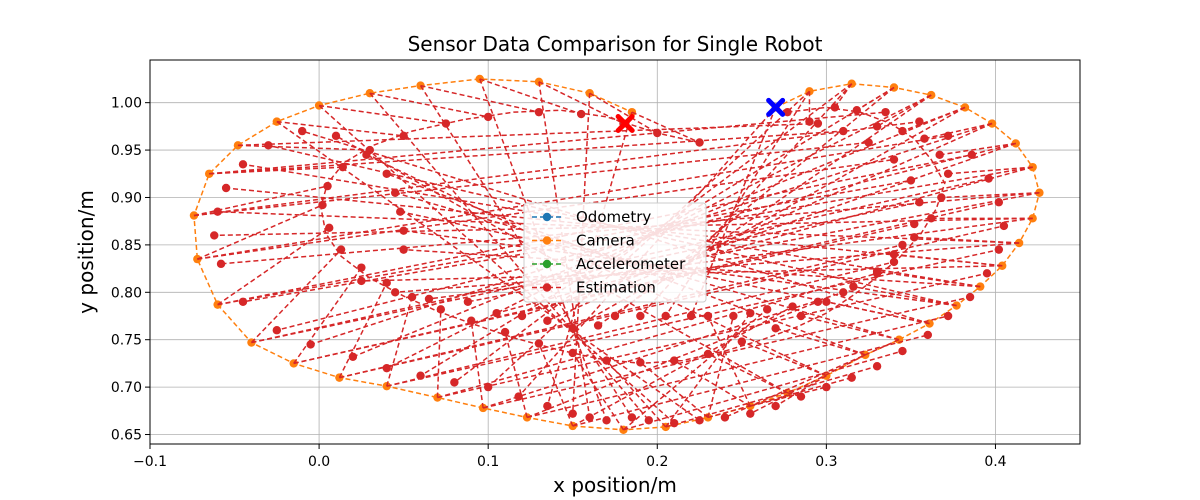  What do you see at coordinates (570, 457) in the screenshot?
I see `x-axis: −0.1 0.0 0.1 0.2 0.3 0.4` at bounding box center [570, 457].